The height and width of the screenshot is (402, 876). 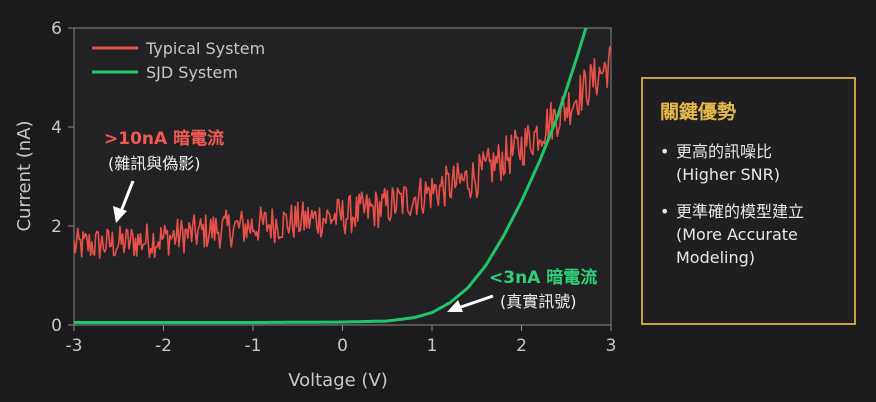 I want to click on x-tick-label: 0, so click(x=342, y=346).